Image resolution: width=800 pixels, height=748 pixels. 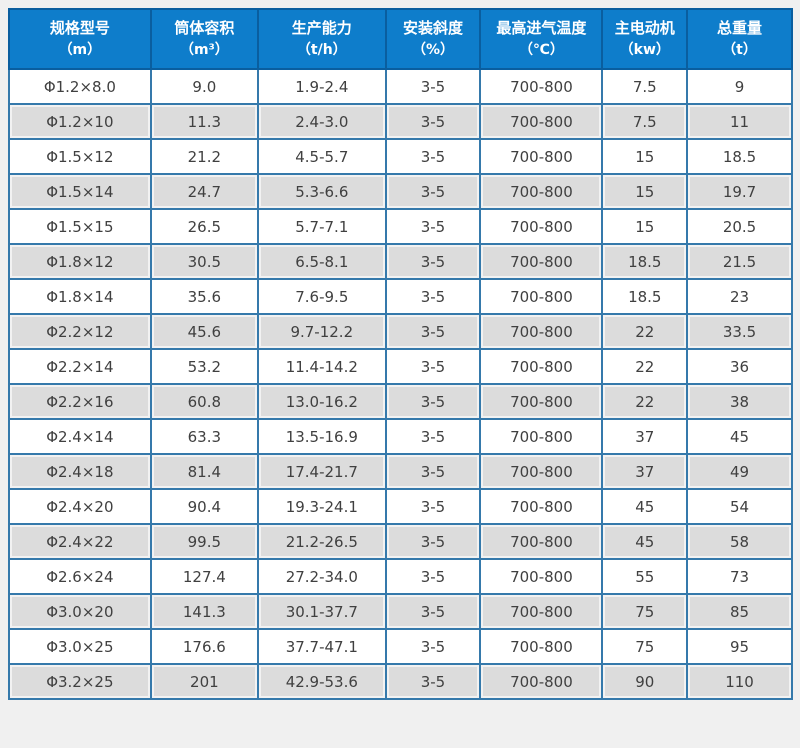 I want to click on table-cell: Φ2.4×22, so click(x=80, y=541).